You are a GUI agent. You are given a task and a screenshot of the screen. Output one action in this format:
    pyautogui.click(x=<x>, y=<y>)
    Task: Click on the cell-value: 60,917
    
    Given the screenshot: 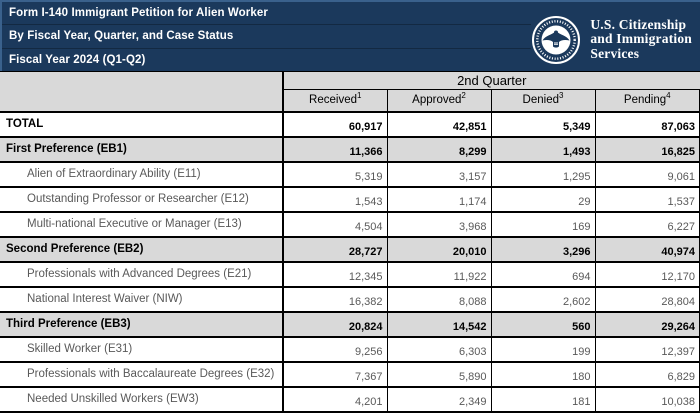 What is the action you would take?
    pyautogui.click(x=335, y=124)
    